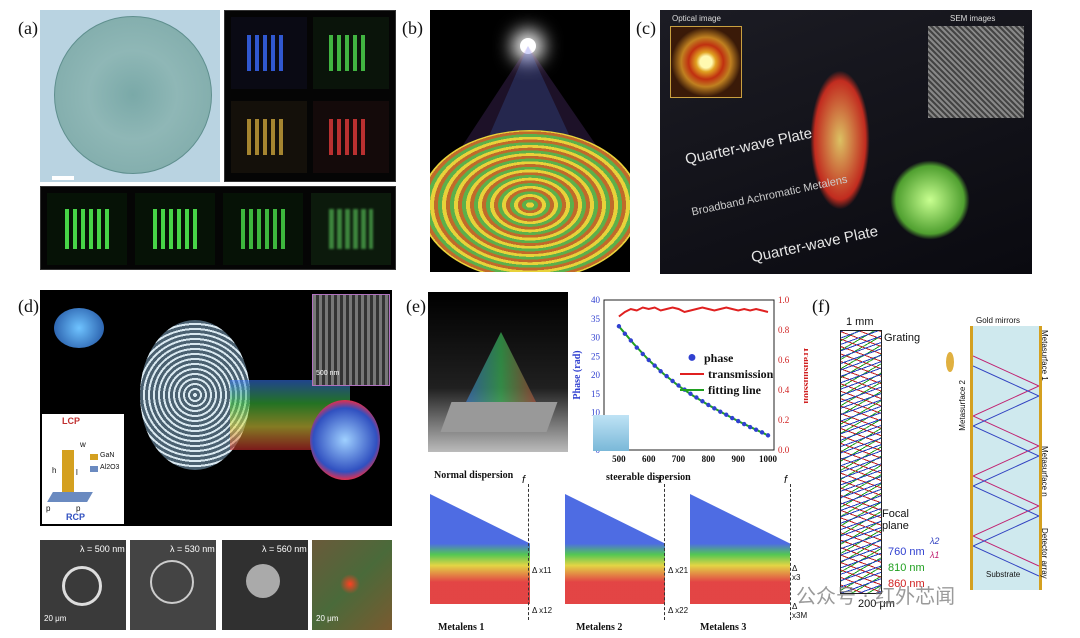 The width and height of the screenshot is (1080, 638). I want to click on dx21-label: Δ x21, so click(678, 570).